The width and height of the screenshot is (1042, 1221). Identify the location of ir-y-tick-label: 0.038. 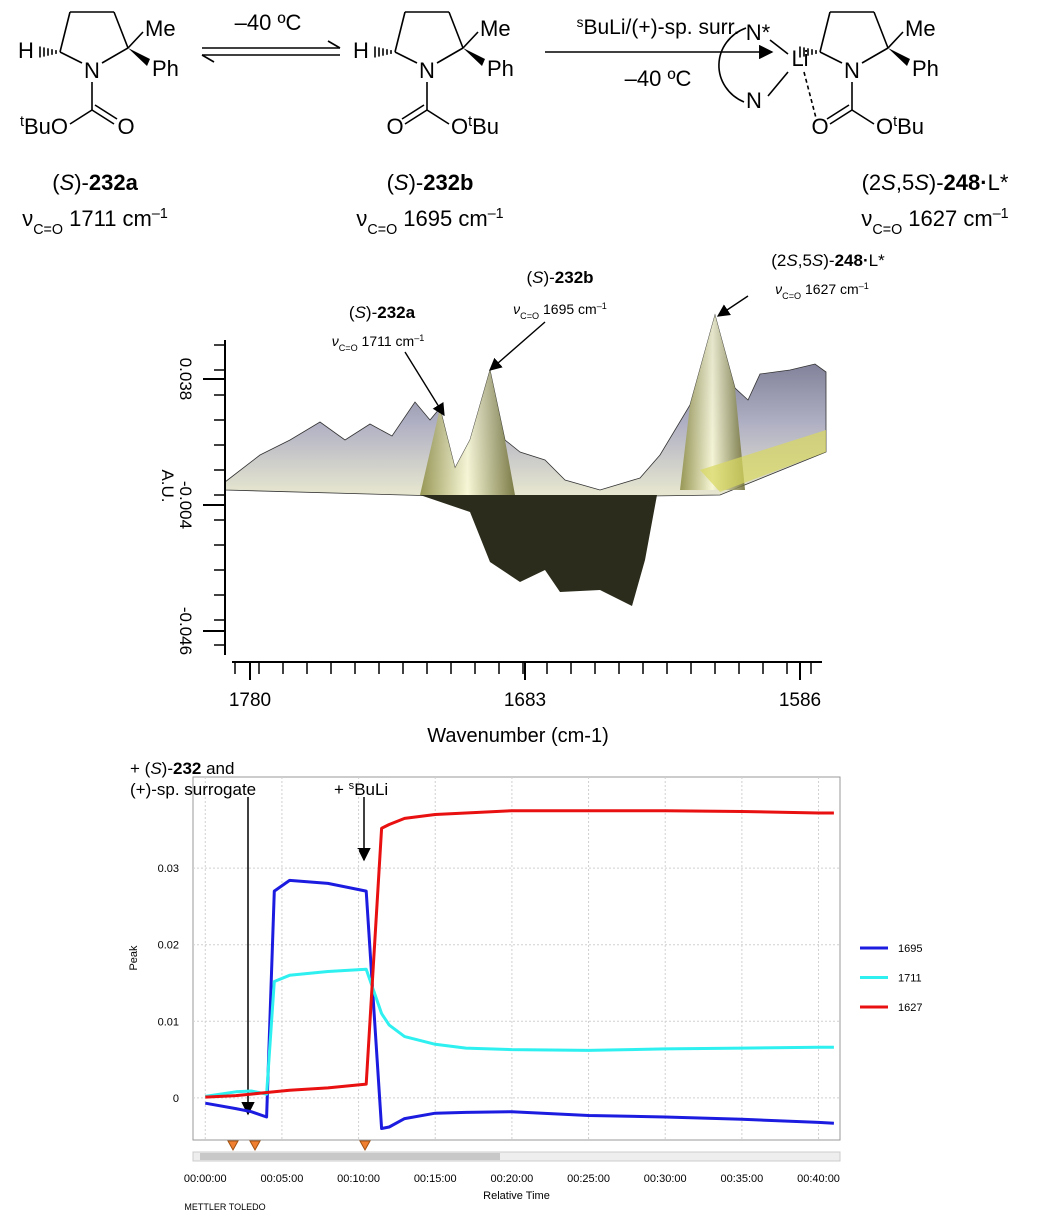
(185, 379).